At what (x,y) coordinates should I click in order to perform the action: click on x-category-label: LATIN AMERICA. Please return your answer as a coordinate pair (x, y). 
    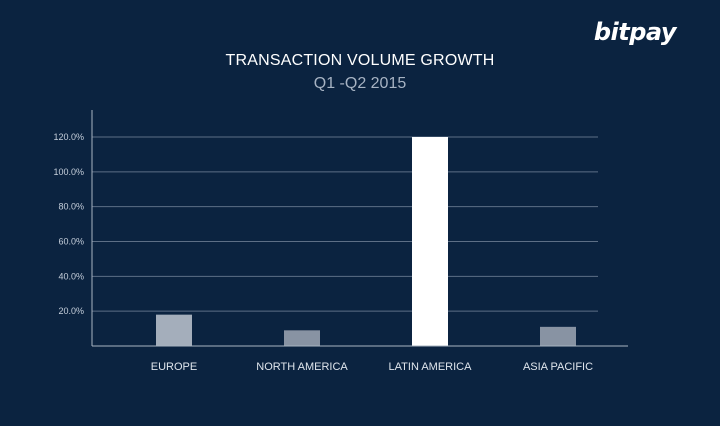
    Looking at the image, I should click on (431, 367).